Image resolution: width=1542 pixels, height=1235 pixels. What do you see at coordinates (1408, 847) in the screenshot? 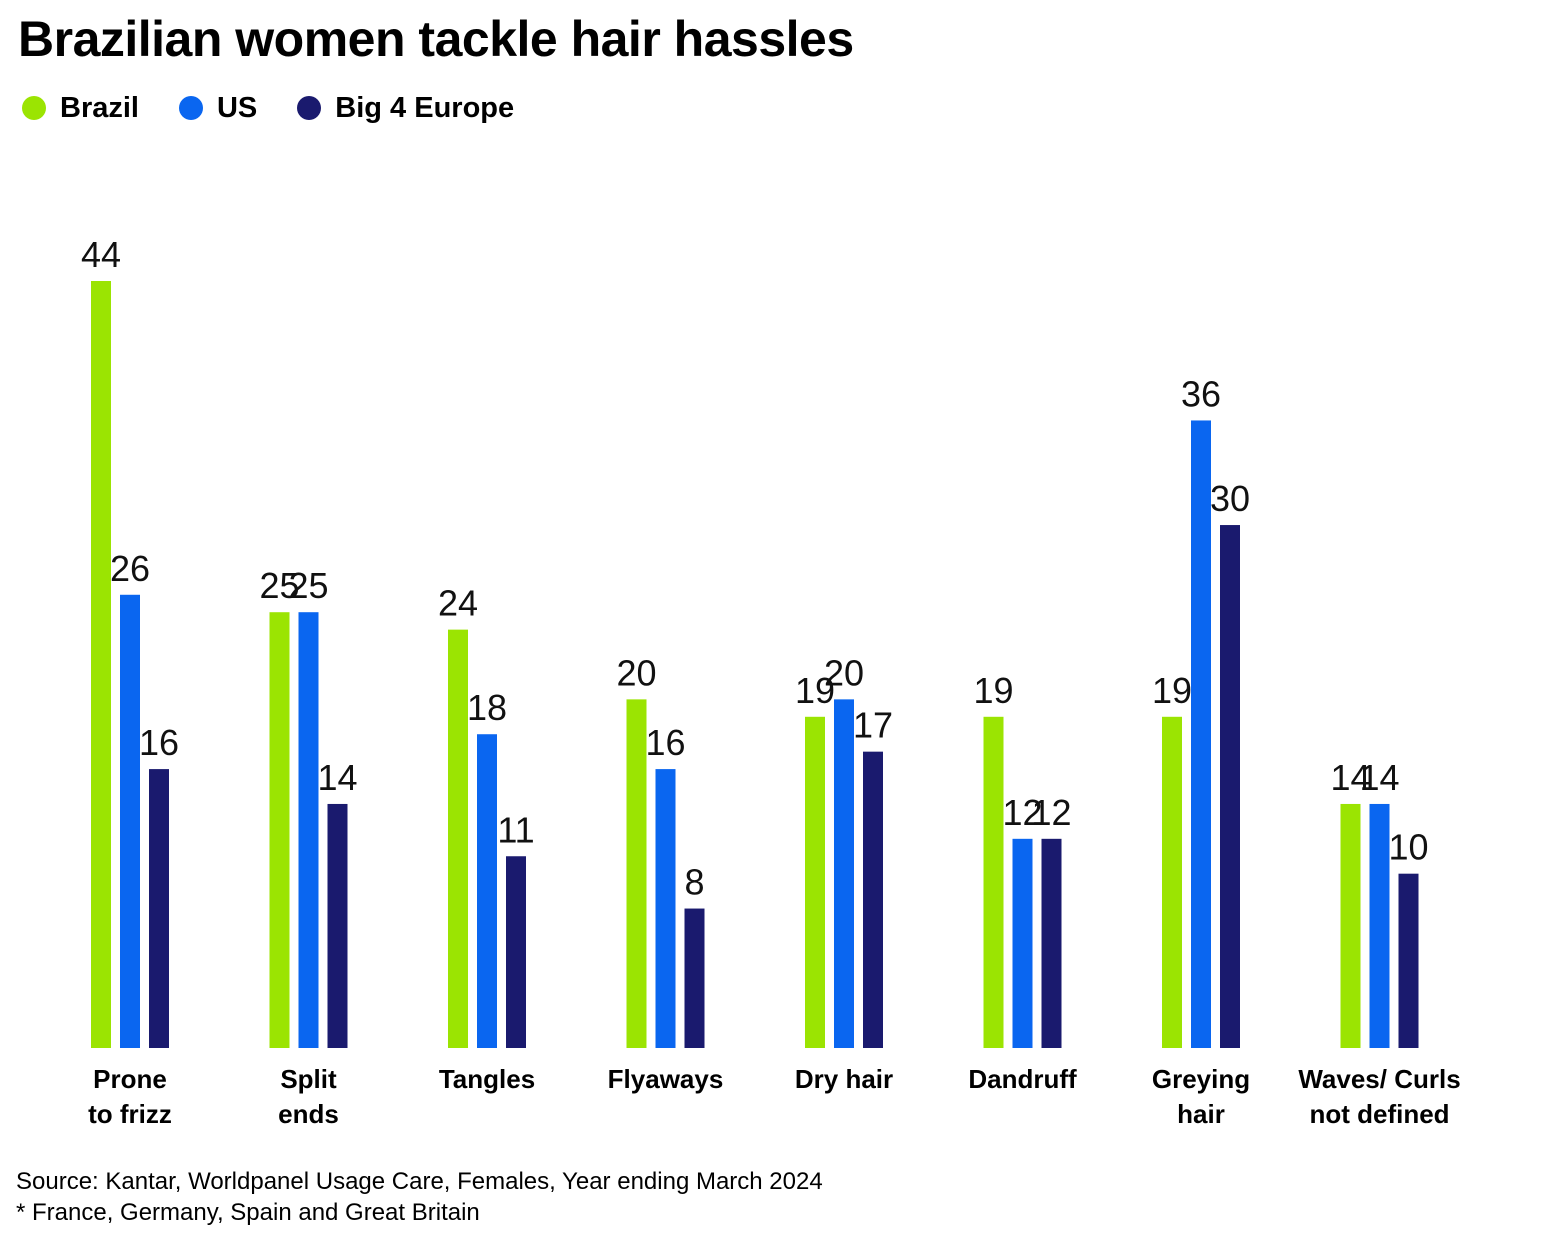
I see `data-label-big-4-europe-waves-curls-not-defined: 10` at bounding box center [1408, 847].